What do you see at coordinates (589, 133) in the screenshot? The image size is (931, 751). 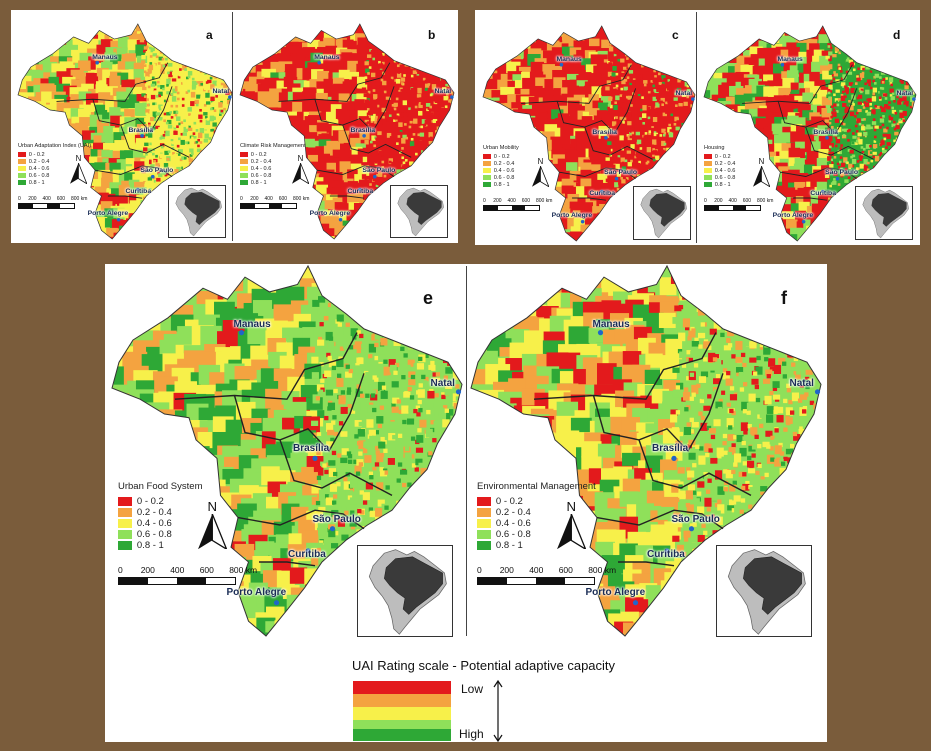 I see `map-c-outline` at bounding box center [589, 133].